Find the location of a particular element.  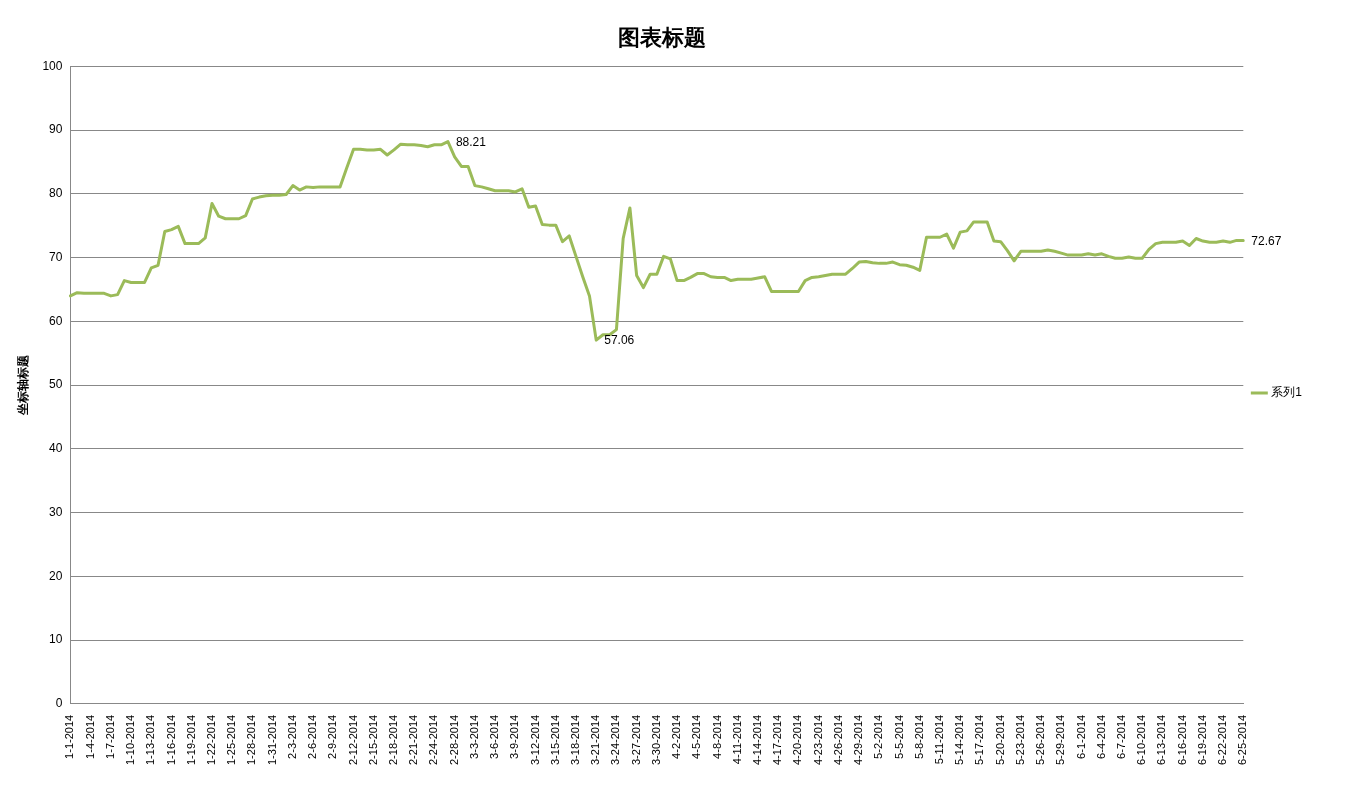

y-tick-label: 10 is located at coordinates (56, 639).